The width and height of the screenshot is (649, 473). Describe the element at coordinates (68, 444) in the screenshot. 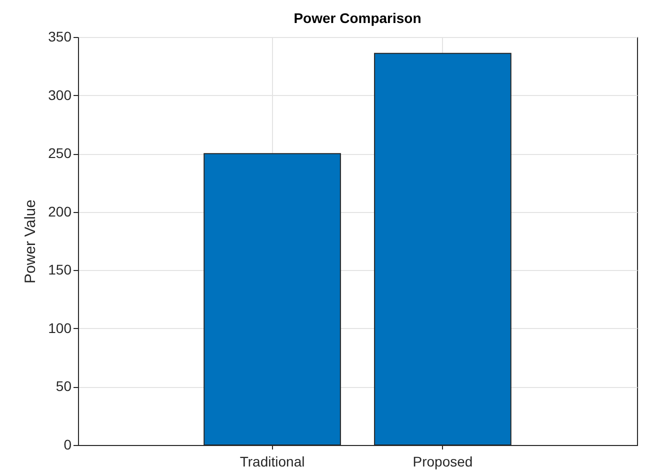

I see `y-tick-label: 0` at that location.